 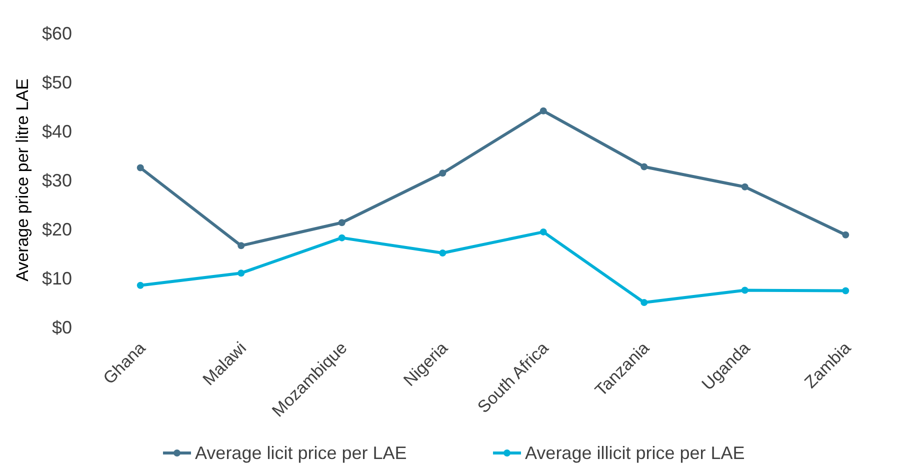 I want to click on y-tick-label: $0, so click(x=62, y=327).